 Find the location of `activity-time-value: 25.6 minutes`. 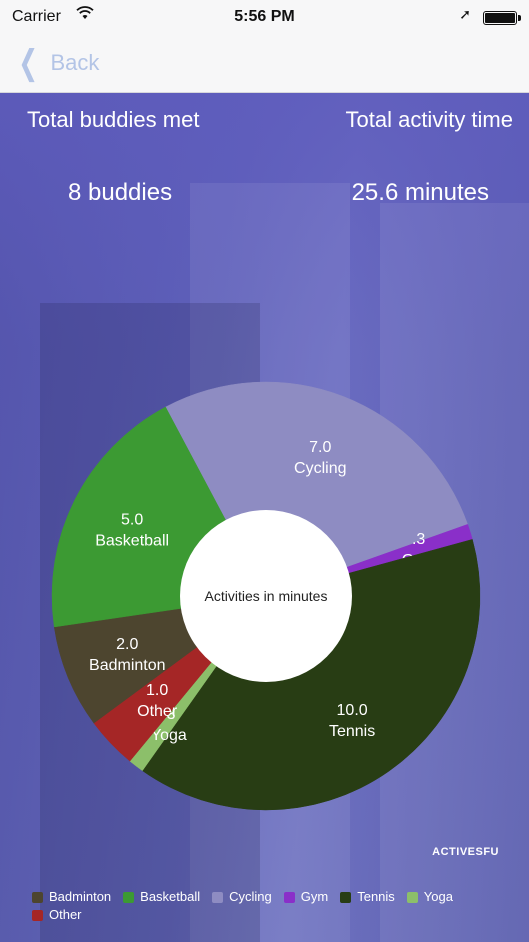

activity-time-value: 25.6 minutes is located at coordinates (420, 192).